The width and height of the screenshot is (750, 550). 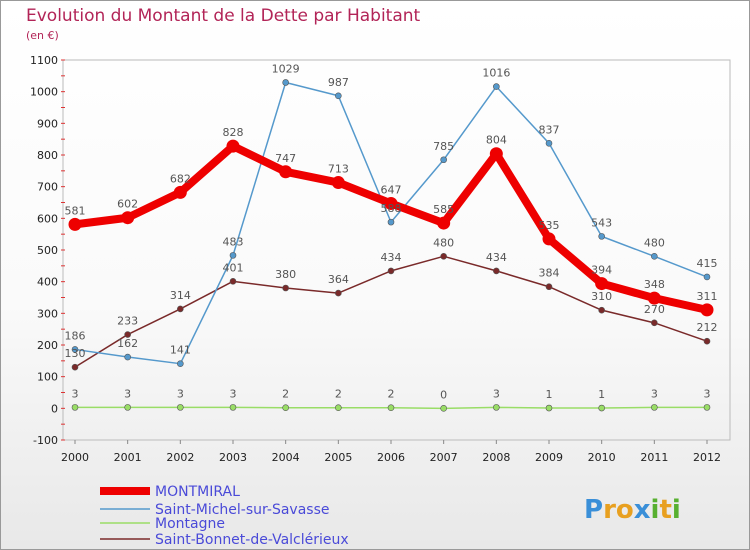 I want to click on x-tick-label: 2001, so click(x=128, y=457).